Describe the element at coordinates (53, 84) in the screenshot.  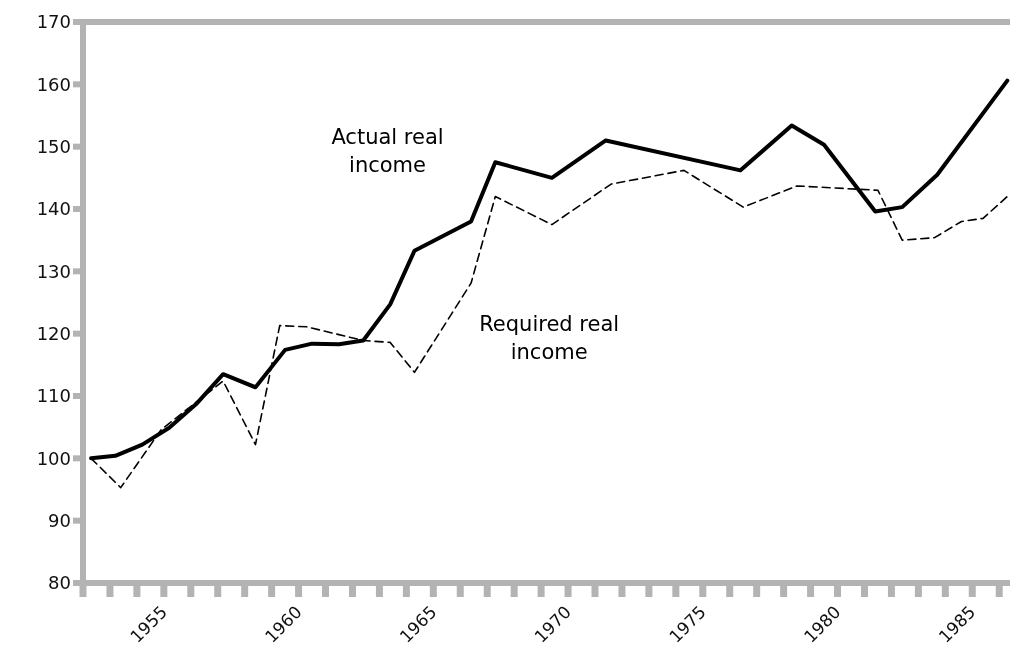
I see `y-tick-label: 160` at that location.